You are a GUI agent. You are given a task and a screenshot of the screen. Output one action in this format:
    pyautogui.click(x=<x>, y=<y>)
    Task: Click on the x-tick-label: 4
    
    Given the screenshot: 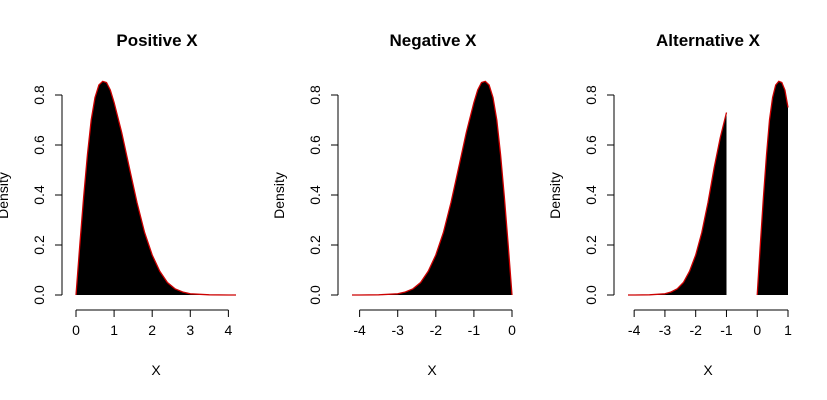 What is the action you would take?
    pyautogui.click(x=228, y=330)
    